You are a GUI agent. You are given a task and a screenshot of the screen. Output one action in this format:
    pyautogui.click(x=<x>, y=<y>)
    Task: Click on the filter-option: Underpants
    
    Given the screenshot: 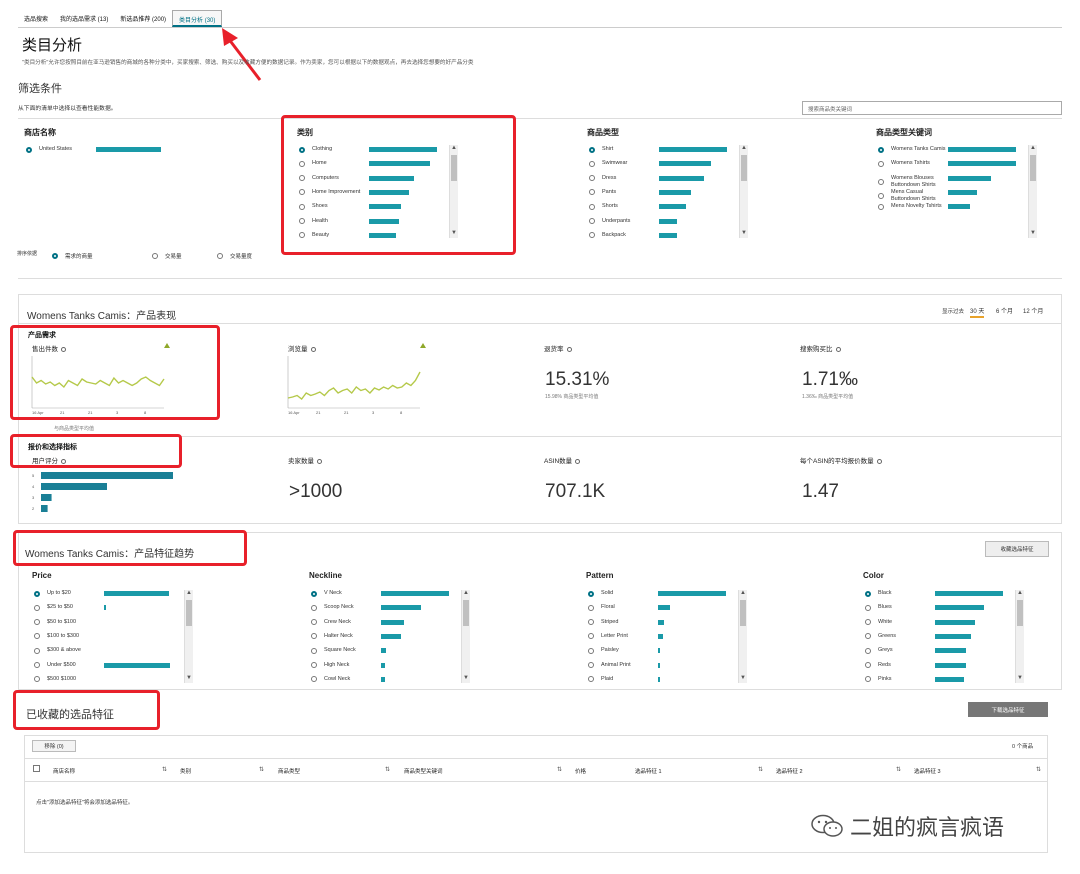 What is the action you would take?
    pyautogui.click(x=623, y=221)
    